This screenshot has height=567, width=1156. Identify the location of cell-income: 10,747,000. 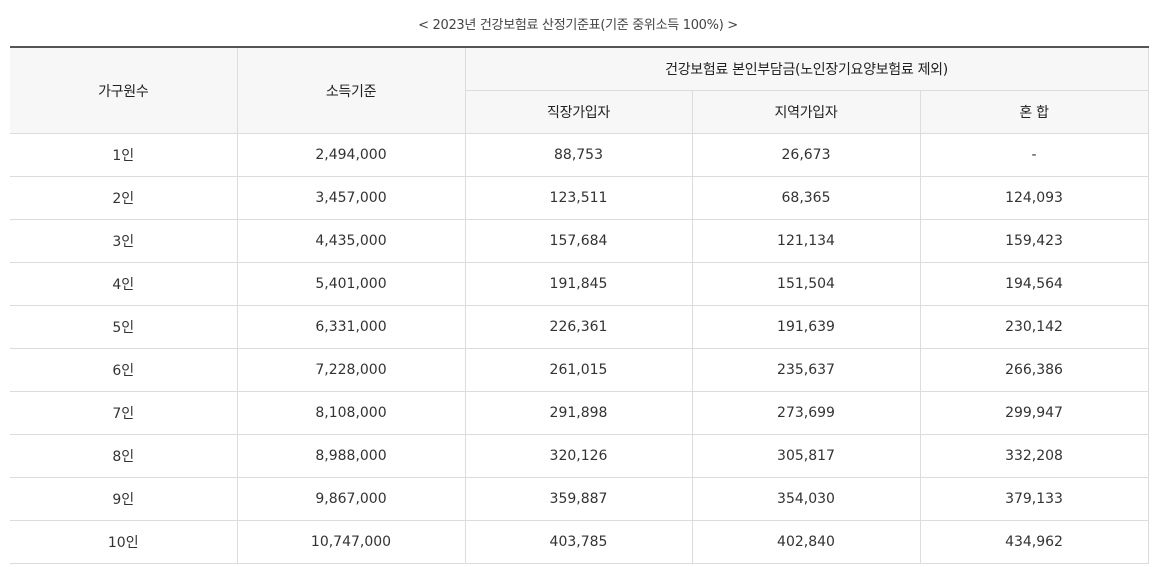
(351, 542).